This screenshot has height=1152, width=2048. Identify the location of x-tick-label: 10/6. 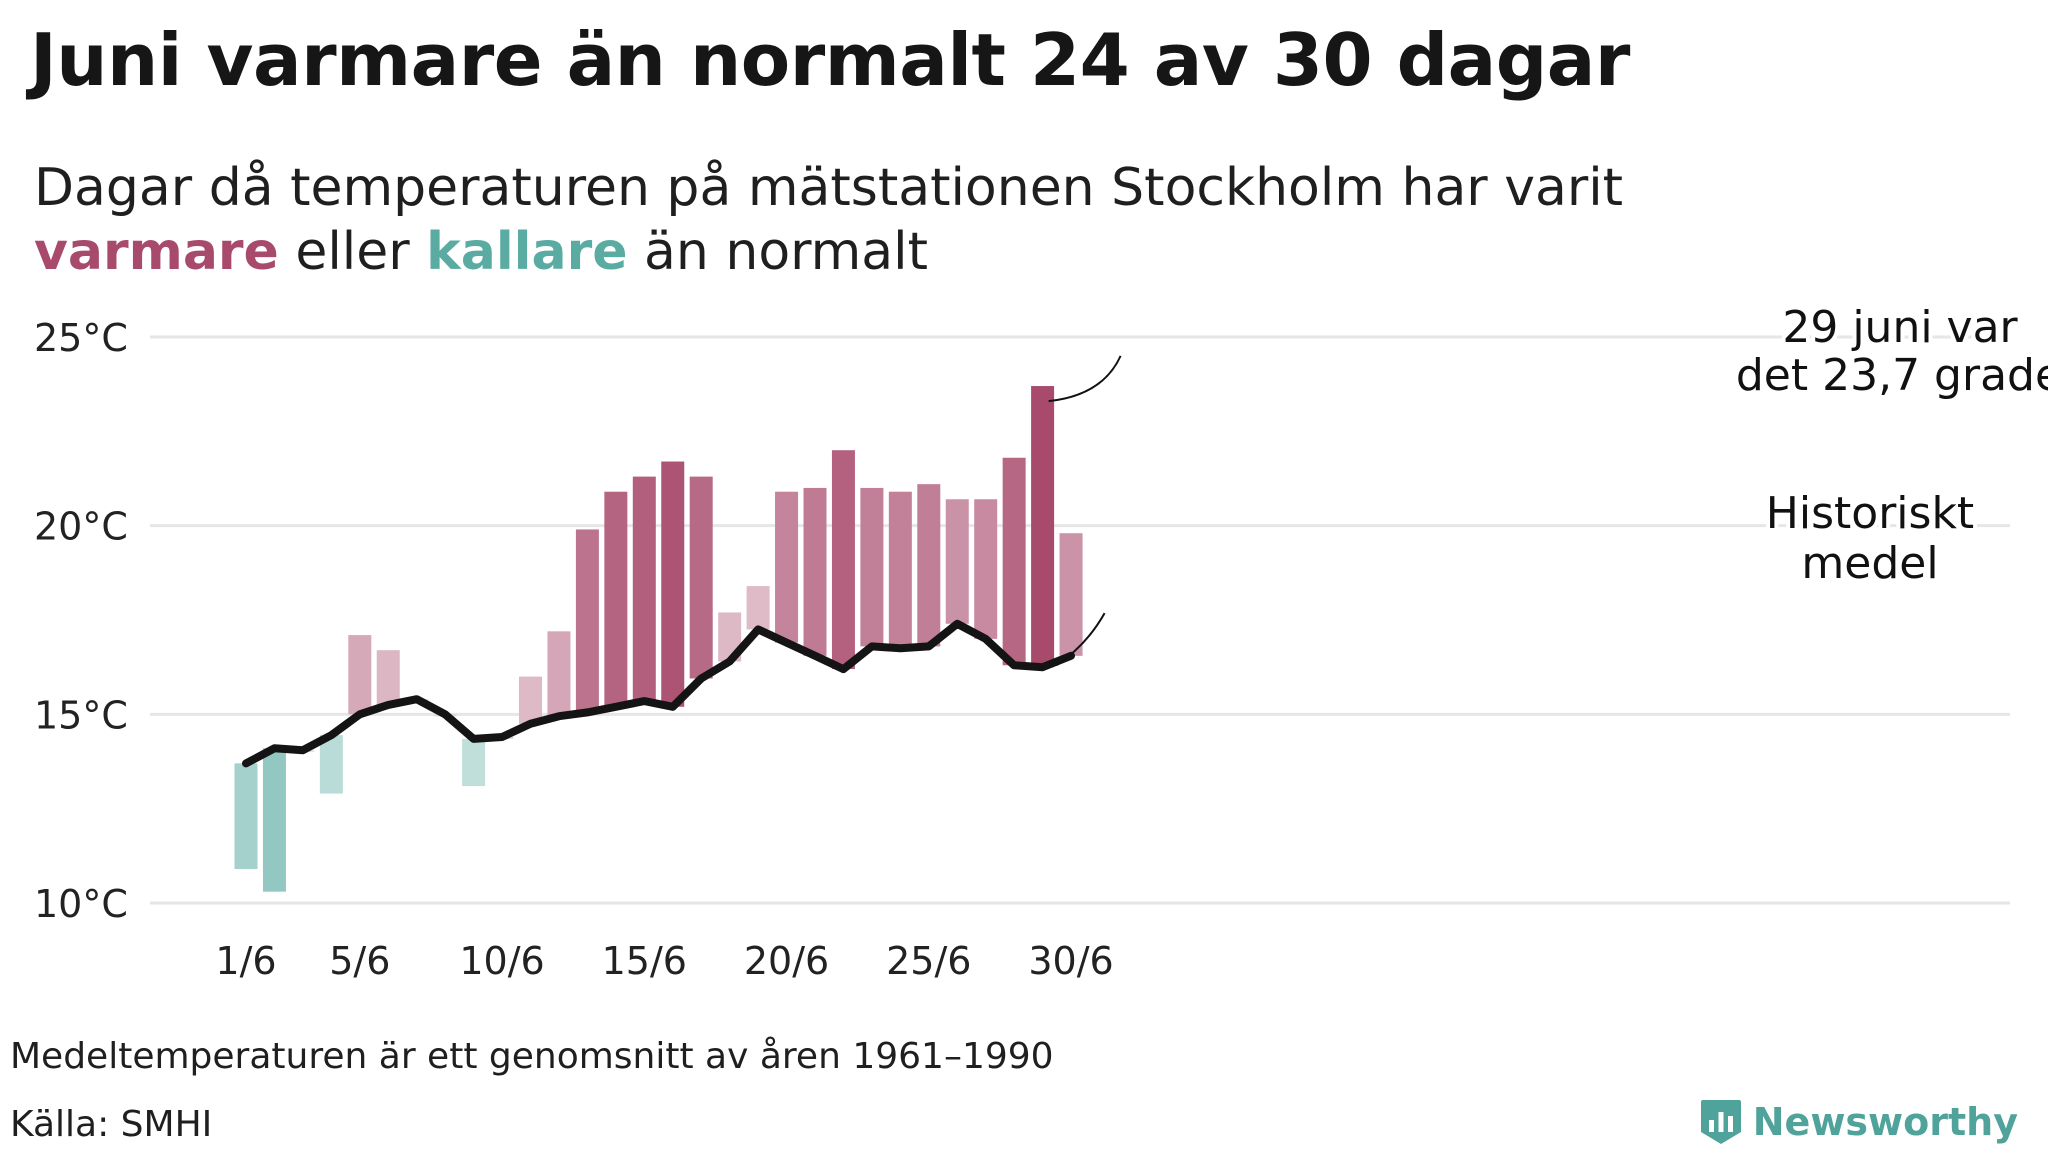
(501, 961).